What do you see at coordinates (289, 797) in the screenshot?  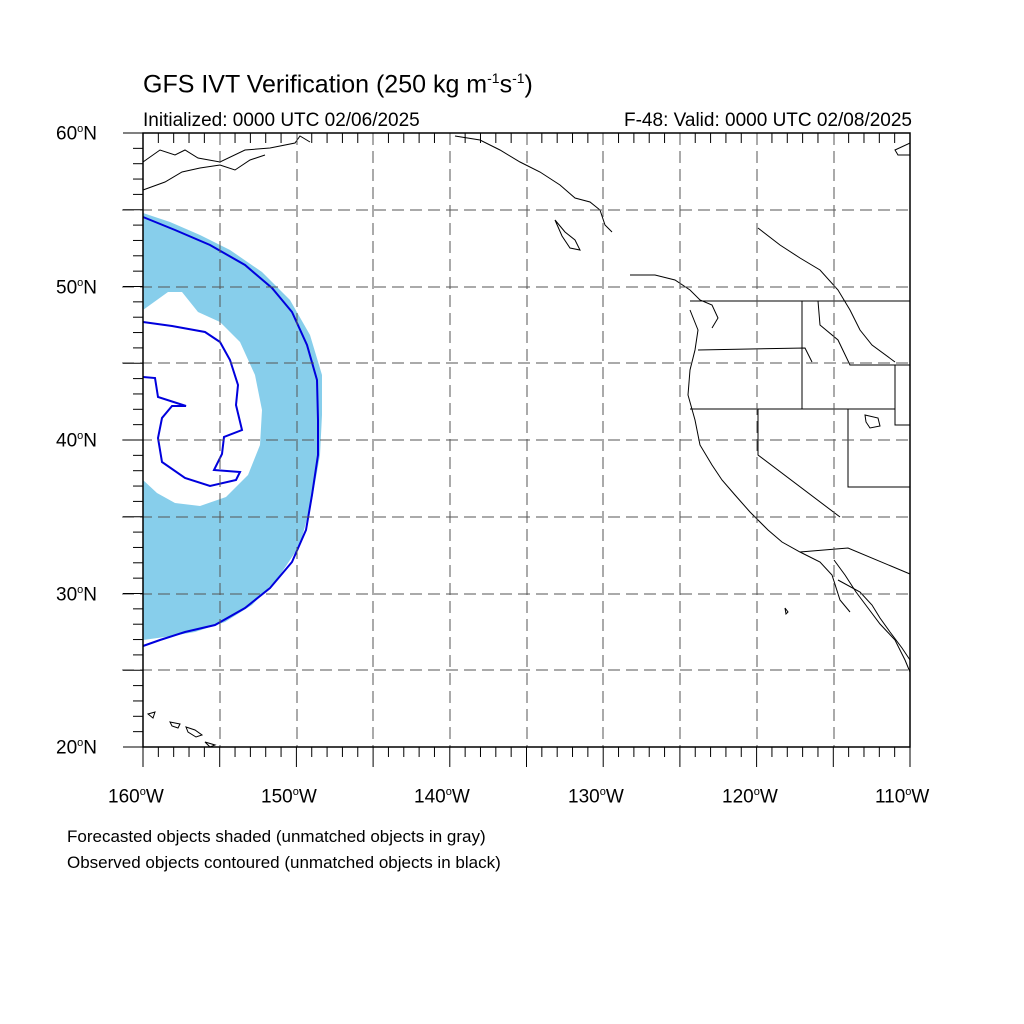 I see `lon-label-150w: 150oW` at bounding box center [289, 797].